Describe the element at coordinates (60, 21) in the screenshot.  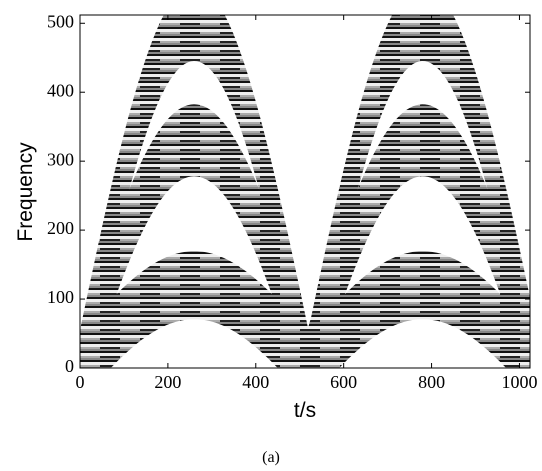
I see `y-tick-label: 500` at that location.